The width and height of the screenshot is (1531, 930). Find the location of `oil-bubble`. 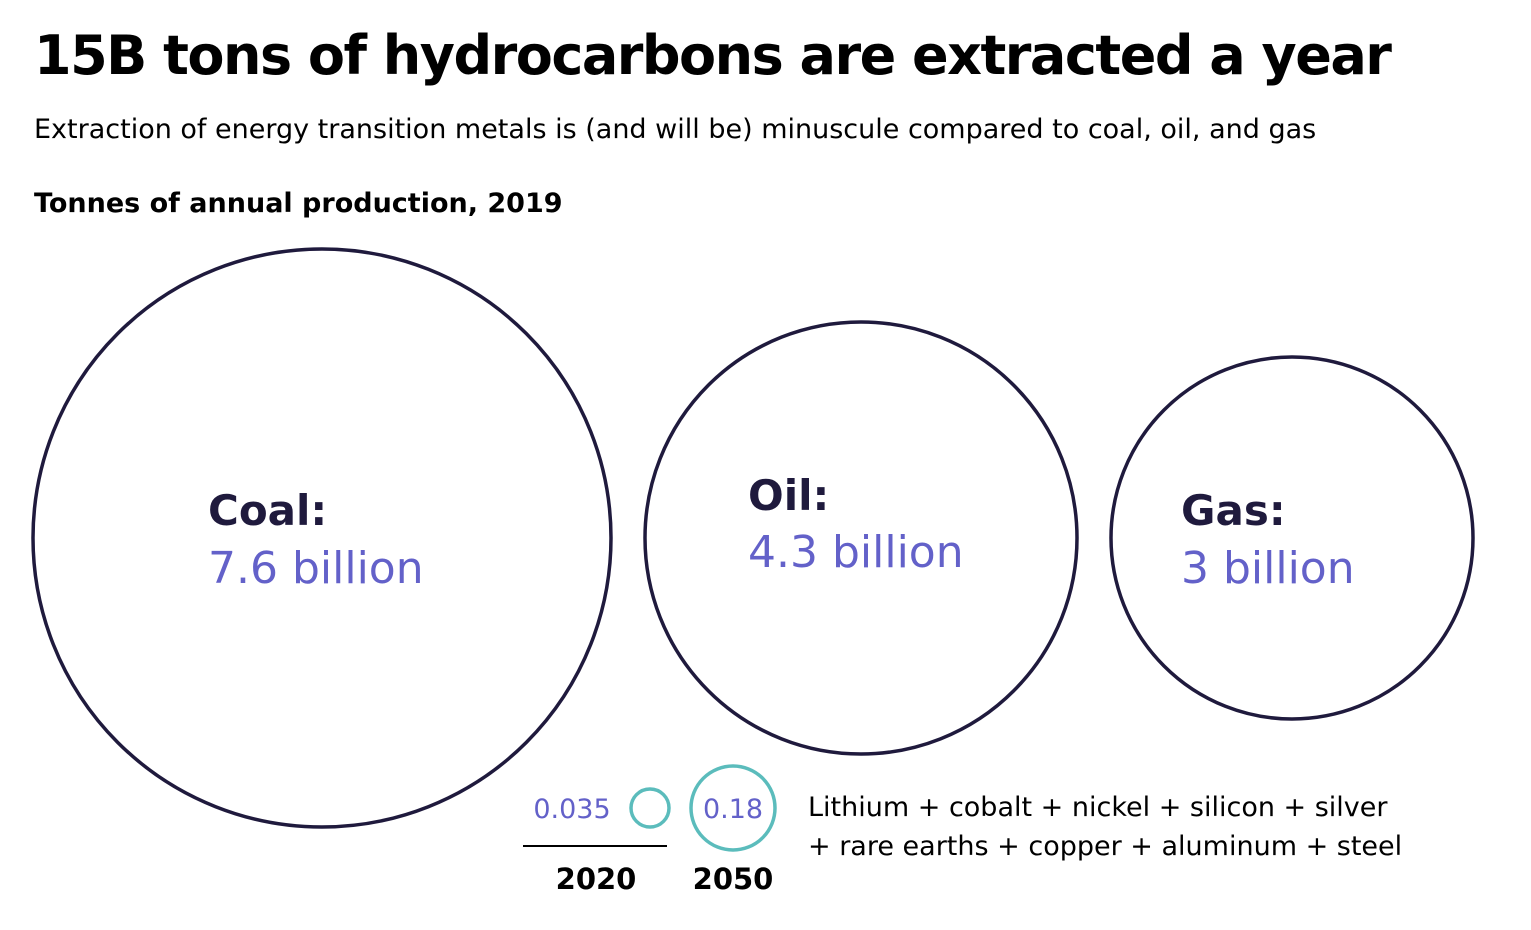

oil-bubble is located at coordinates (861, 538).